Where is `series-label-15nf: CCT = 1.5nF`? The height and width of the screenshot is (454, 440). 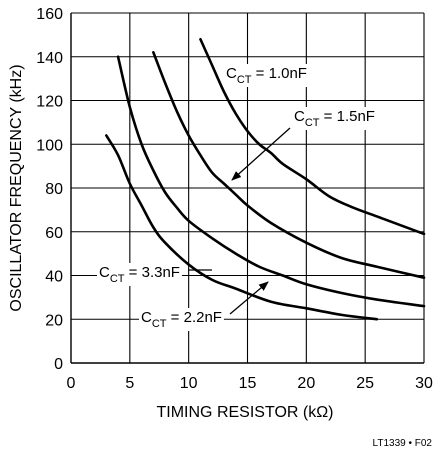 series-label-15nf: CCT = 1.5nF is located at coordinates (334, 118).